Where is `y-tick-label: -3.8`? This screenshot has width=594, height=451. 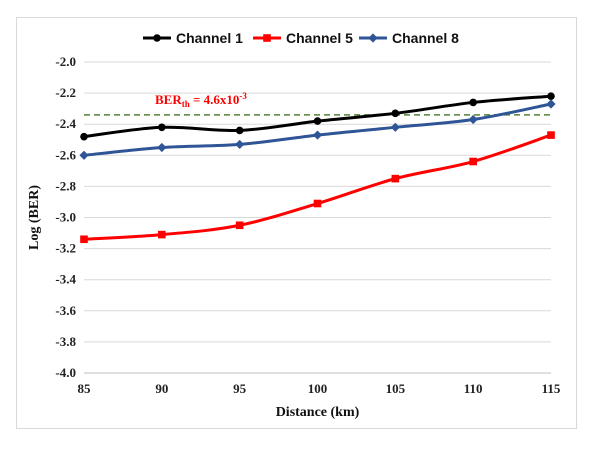
y-tick-label: -3.8 is located at coordinates (65, 341).